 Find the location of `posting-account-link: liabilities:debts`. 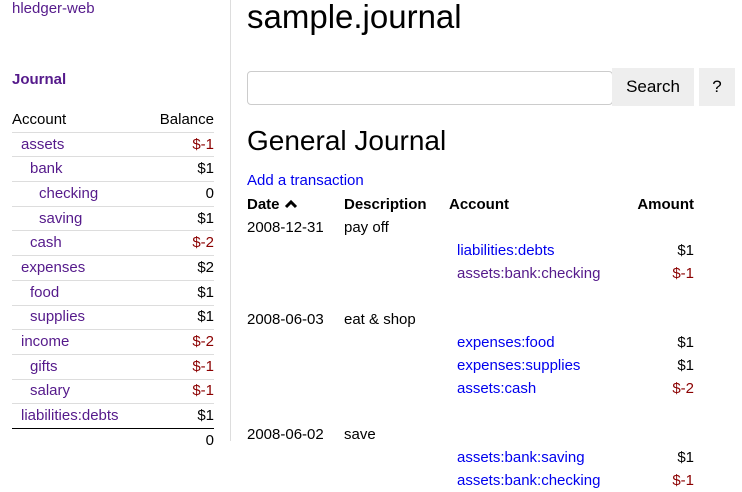

posting-account-link: liabilities:debts is located at coordinates (506, 250).